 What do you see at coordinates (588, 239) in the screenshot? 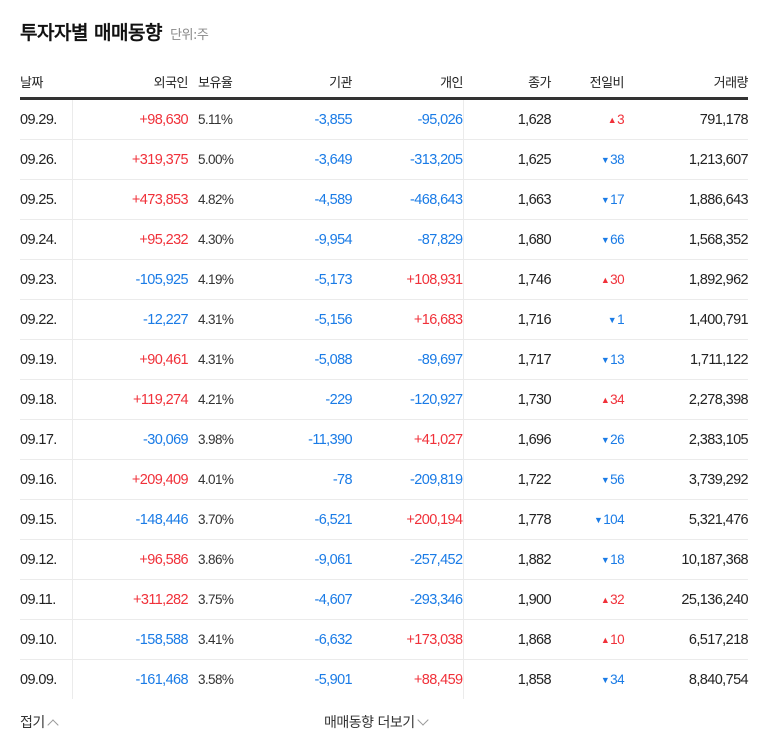
I see `change-cell: ▼66` at bounding box center [588, 239].